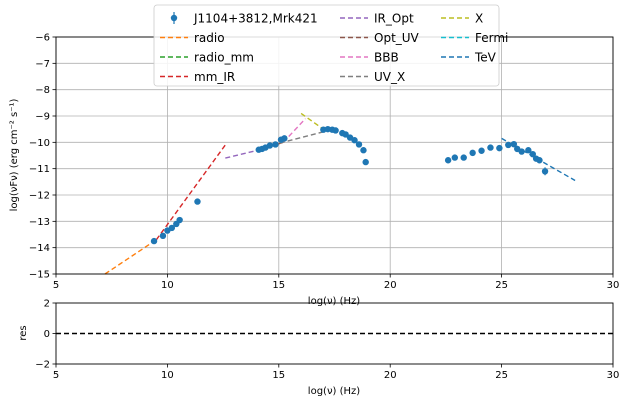  Describe the element at coordinates (485, 58) in the screenshot. I see `legend-label: TeV` at that location.